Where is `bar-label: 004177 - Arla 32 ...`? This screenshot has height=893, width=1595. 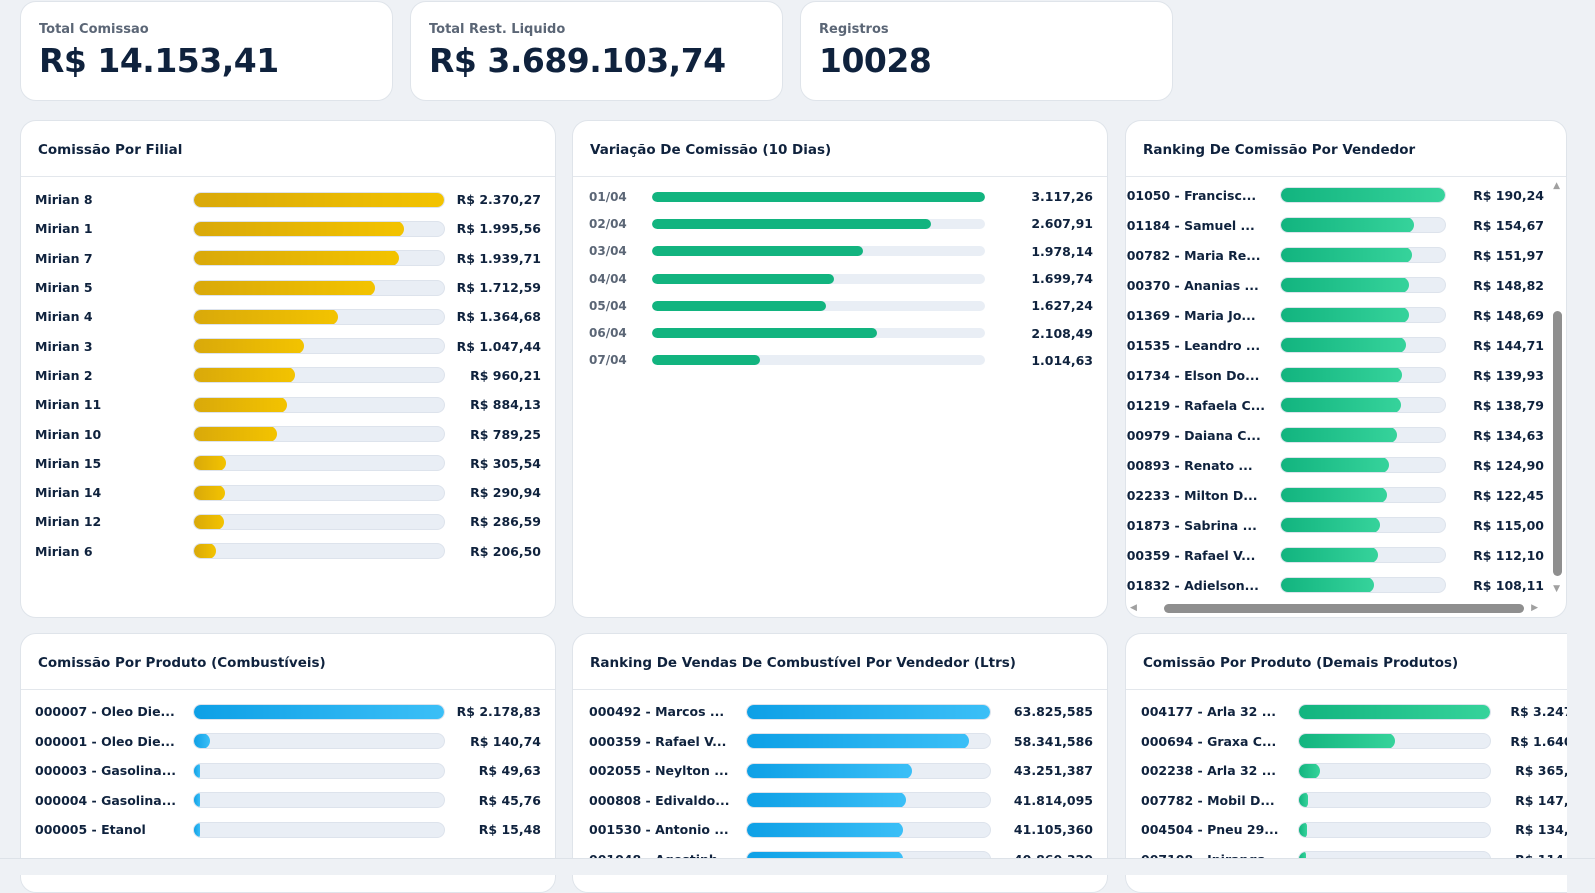 bar-label: 004177 - Arla 32 ... is located at coordinates (1208, 712).